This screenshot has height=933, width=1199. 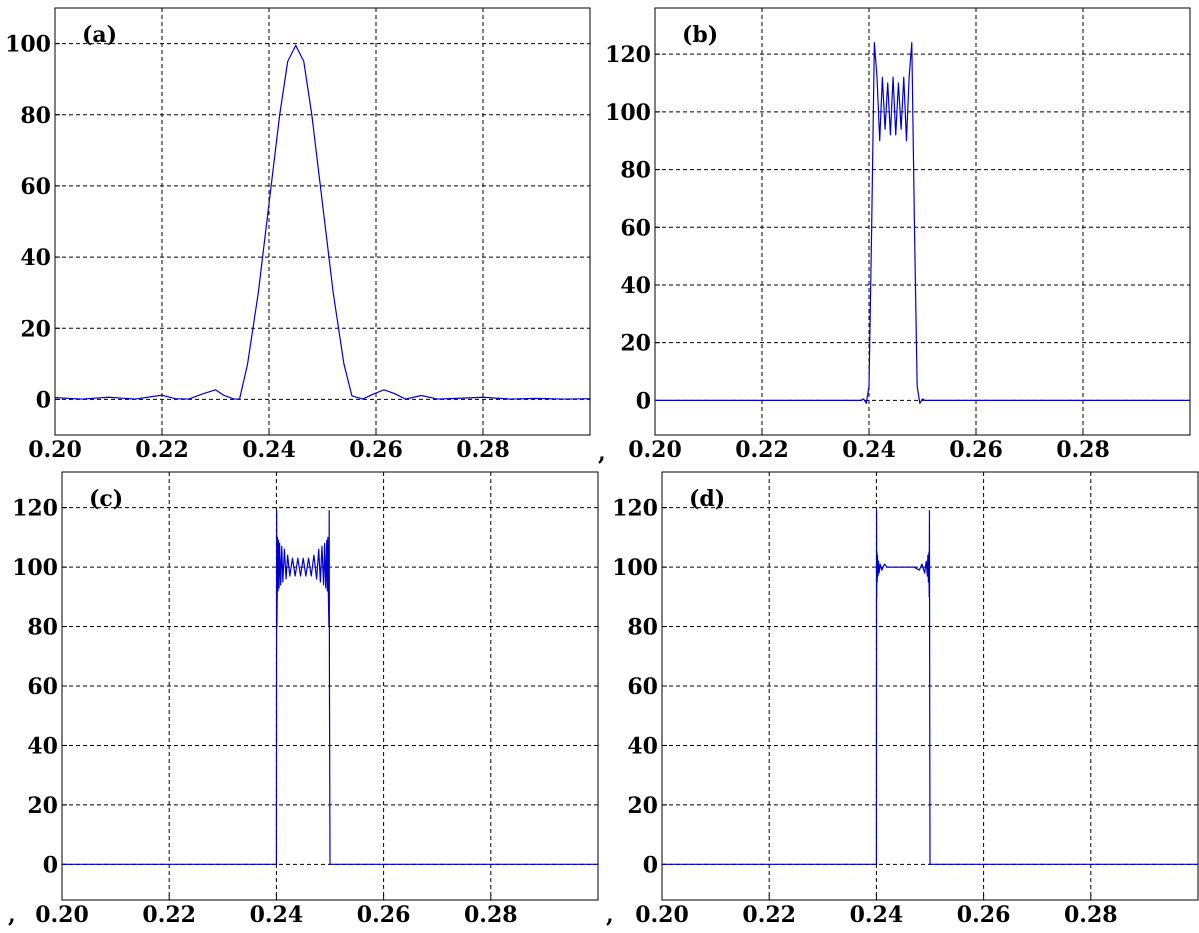 I want to click on panel-label: (b), so click(x=700, y=35).